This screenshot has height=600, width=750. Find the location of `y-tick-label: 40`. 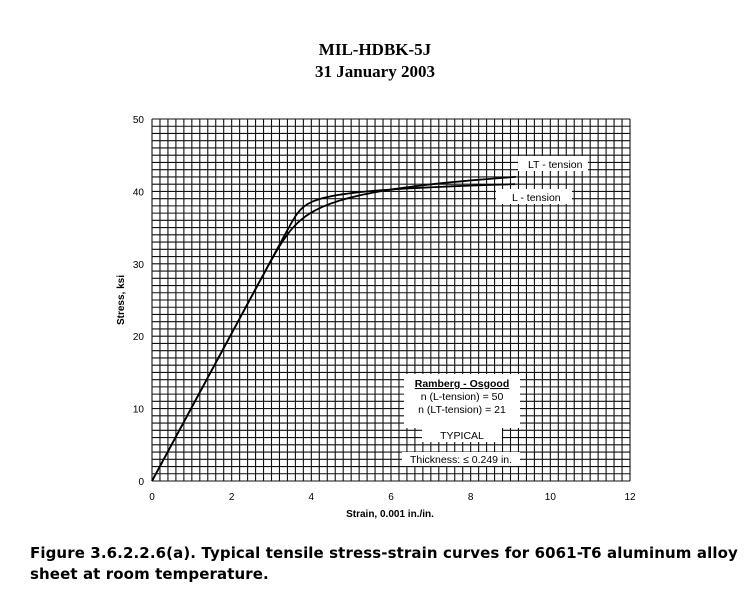

y-tick-label: 40 is located at coordinates (139, 192).